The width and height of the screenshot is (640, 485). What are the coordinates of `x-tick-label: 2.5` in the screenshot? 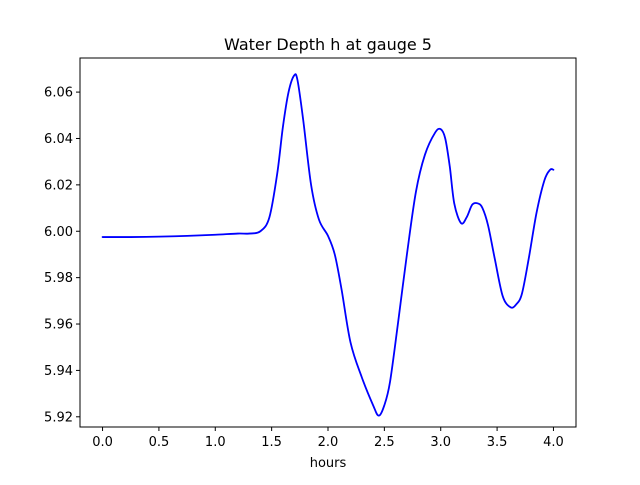 It's located at (384, 442).